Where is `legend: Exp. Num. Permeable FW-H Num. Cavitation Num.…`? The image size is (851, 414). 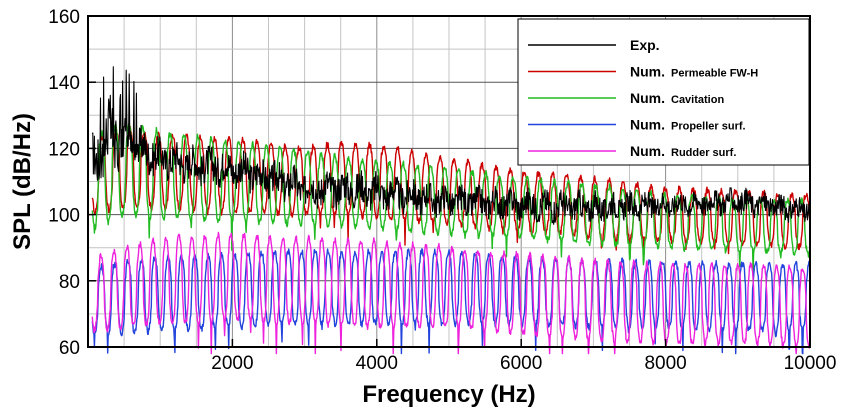 legend: Exp. Num. Permeable FW-H Num. Cavitation Num.… is located at coordinates (663, 92).